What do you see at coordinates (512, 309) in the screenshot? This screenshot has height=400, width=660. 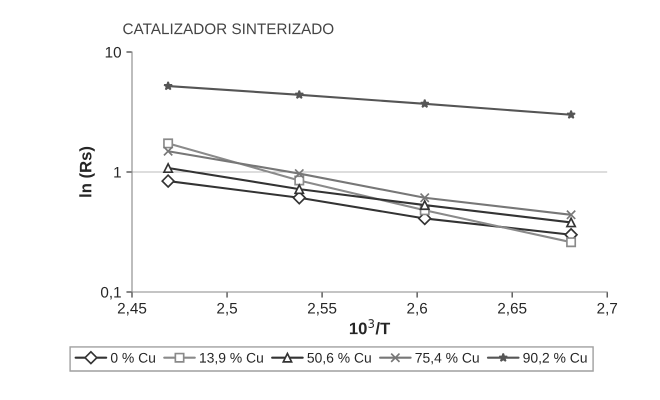 I see `x-tick-label: 2,65` at bounding box center [512, 309].